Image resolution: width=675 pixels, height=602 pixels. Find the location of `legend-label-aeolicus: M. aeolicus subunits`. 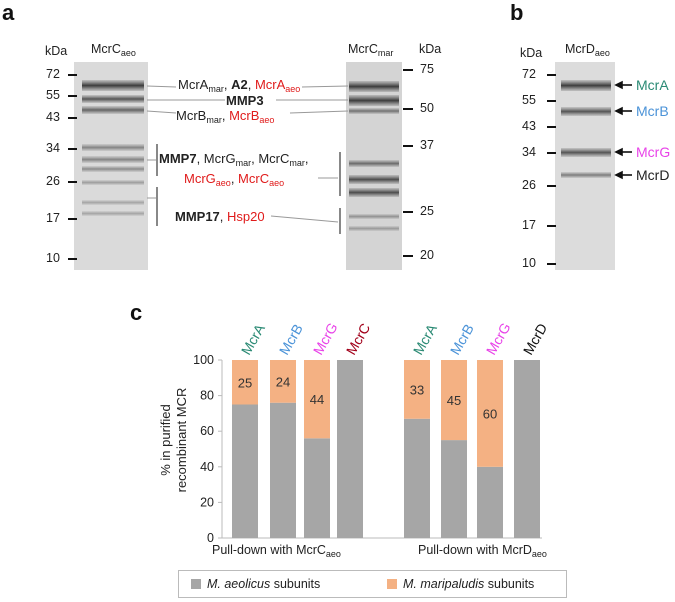

legend-label-aeolicus: M. aeolicus subunits is located at coordinates (264, 584).